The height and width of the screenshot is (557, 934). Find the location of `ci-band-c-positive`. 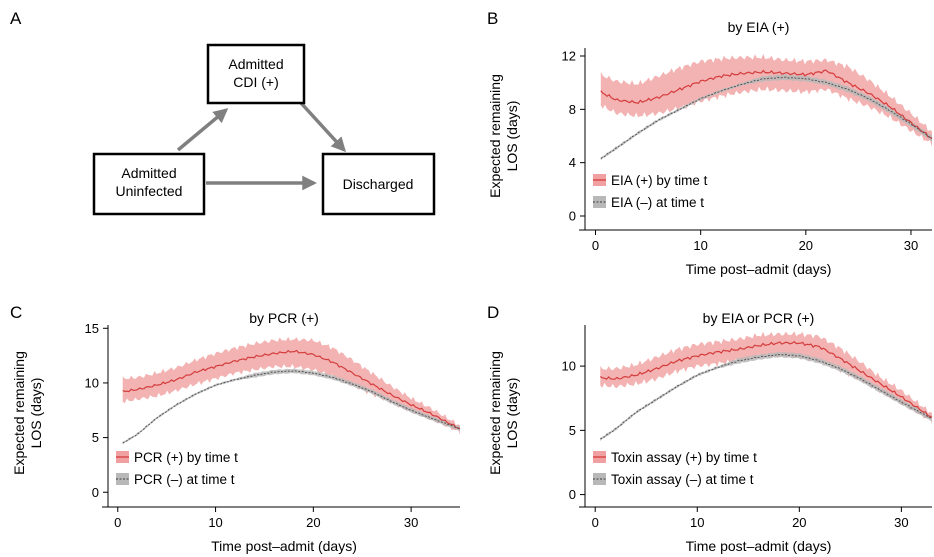

ci-band-c-positive is located at coordinates (291, 385).